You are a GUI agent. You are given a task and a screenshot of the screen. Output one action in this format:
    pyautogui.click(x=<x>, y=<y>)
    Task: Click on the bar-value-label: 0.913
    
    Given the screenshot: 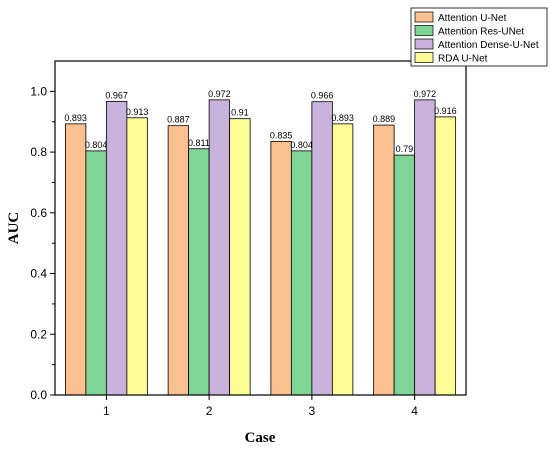 What is the action you would take?
    pyautogui.click(x=137, y=112)
    